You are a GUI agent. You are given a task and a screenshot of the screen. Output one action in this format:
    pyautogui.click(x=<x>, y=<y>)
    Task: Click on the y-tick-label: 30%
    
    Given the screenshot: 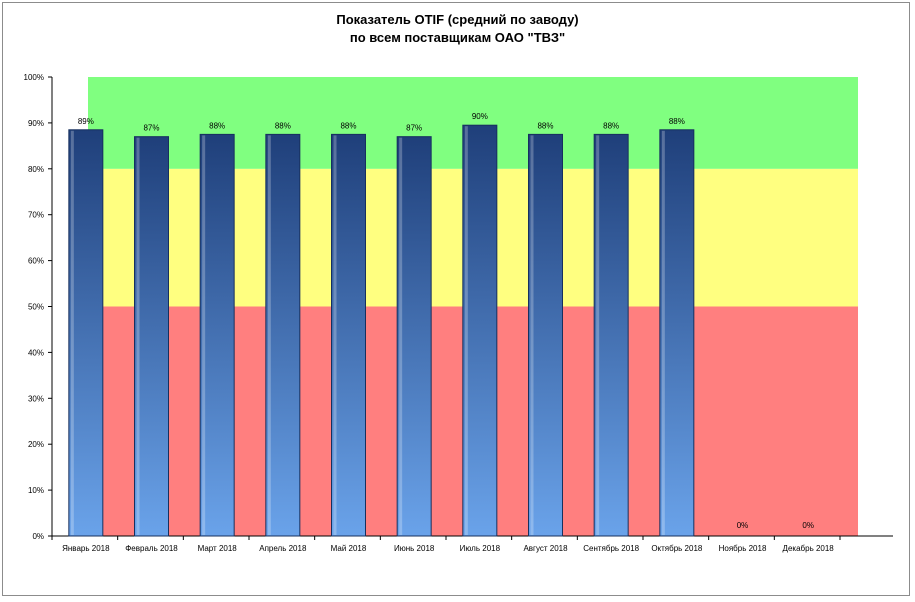 What is the action you would take?
    pyautogui.click(x=36, y=398)
    